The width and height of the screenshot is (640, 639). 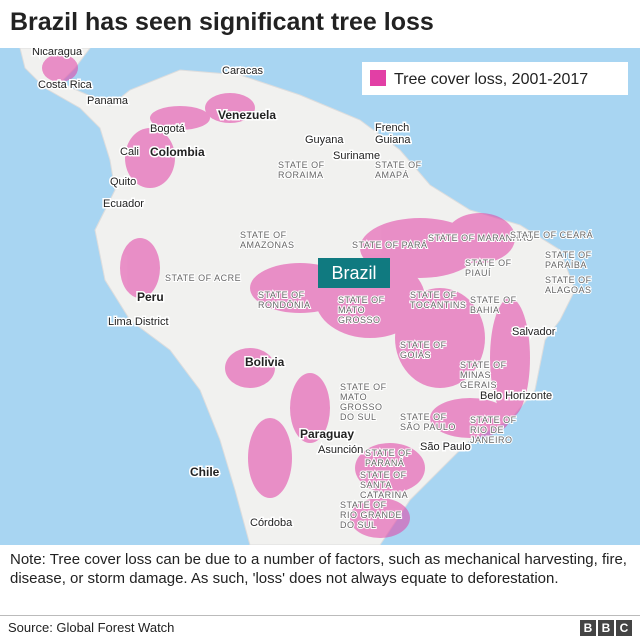 What do you see at coordinates (376, 485) in the screenshot?
I see `state-label: SANTA` at bounding box center [376, 485].